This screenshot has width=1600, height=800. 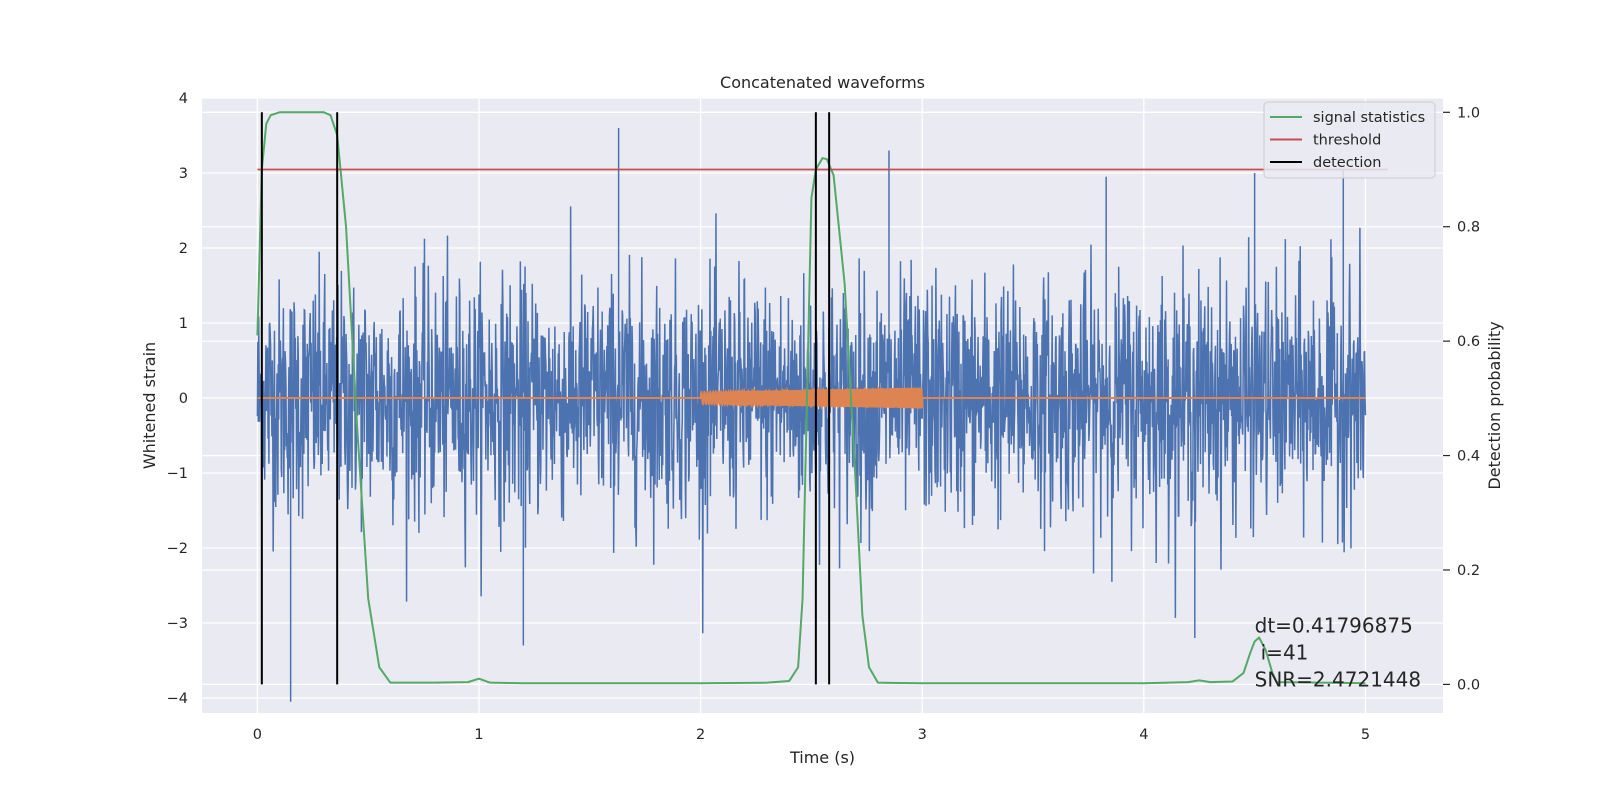 What do you see at coordinates (1347, 141) in the screenshot?
I see `legend-label: threshold` at bounding box center [1347, 141].